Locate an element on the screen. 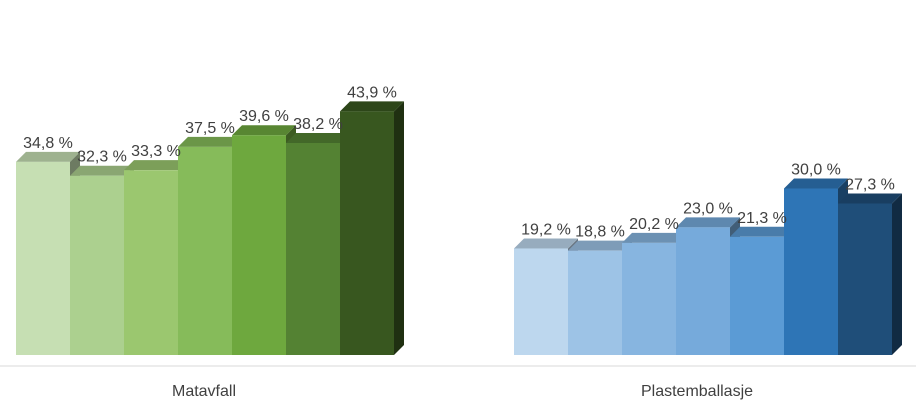 This screenshot has height=402, width=916. data-label-matavfall-5: 39,6 % is located at coordinates (264, 116).